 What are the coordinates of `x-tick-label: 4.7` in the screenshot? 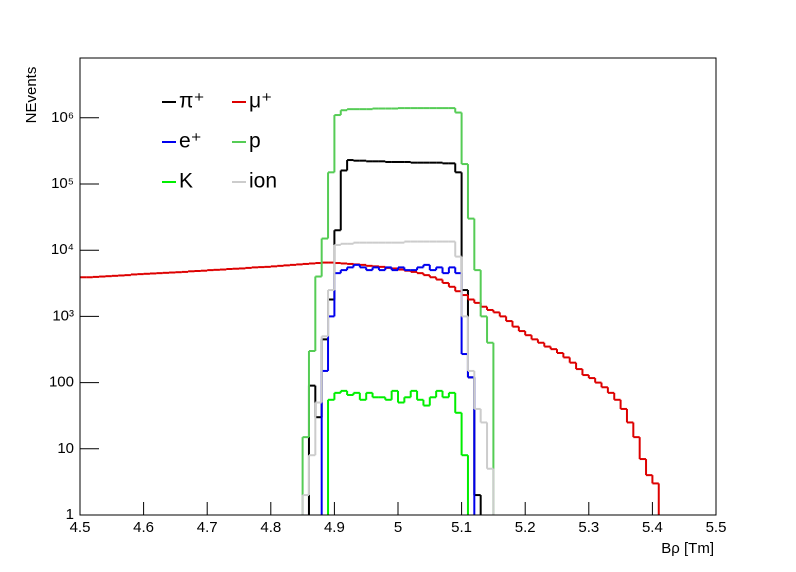 It's located at (207, 527).